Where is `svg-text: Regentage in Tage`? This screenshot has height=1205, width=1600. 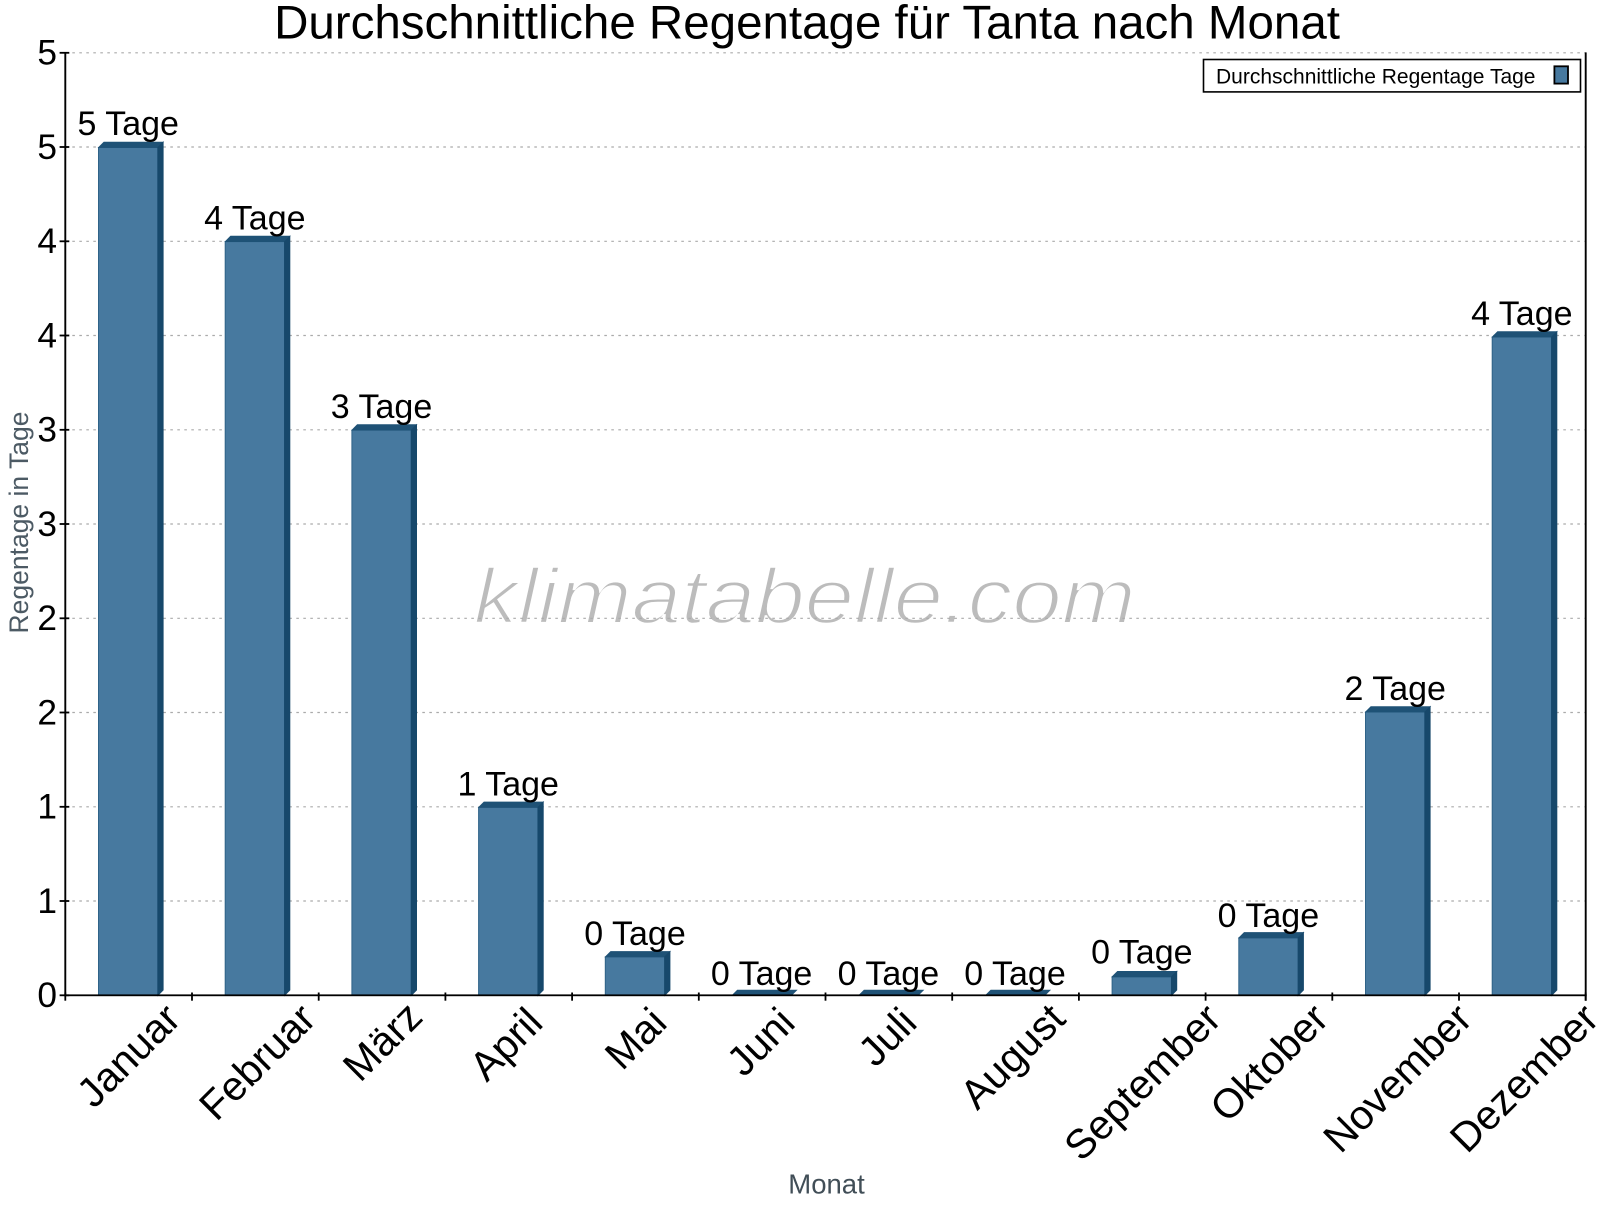 svg-text: Regentage in Tage is located at coordinates (19, 522).